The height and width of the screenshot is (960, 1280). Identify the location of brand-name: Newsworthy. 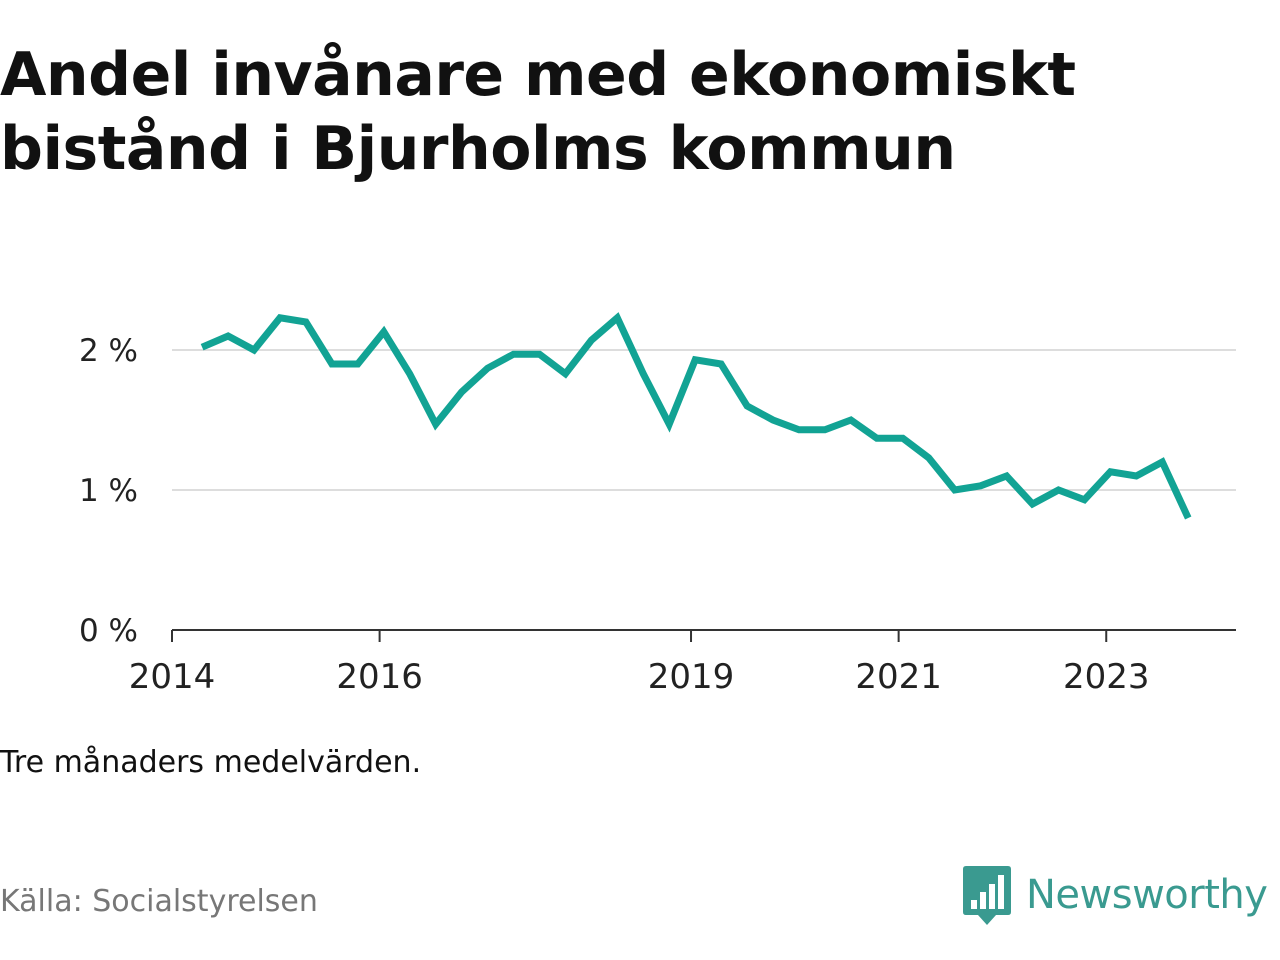
(1147, 895).